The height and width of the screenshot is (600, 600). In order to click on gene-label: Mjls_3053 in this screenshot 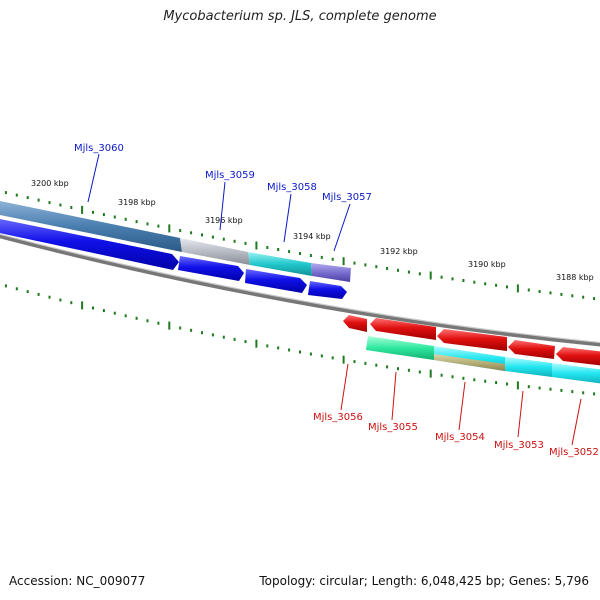, I will do `click(519, 445)`.